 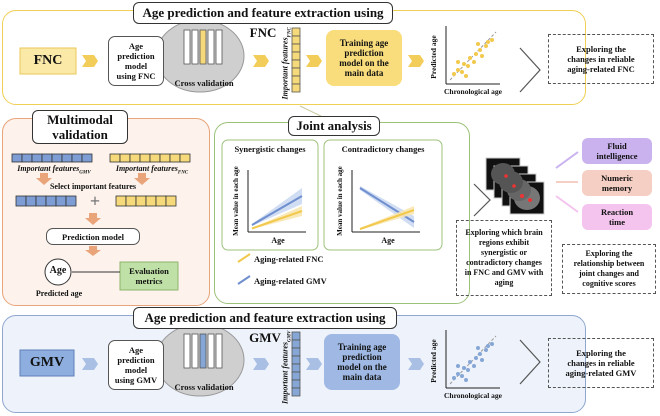 What do you see at coordinates (482, 200) in the screenshot?
I see `joint-to-brain-arrow` at bounding box center [482, 200].